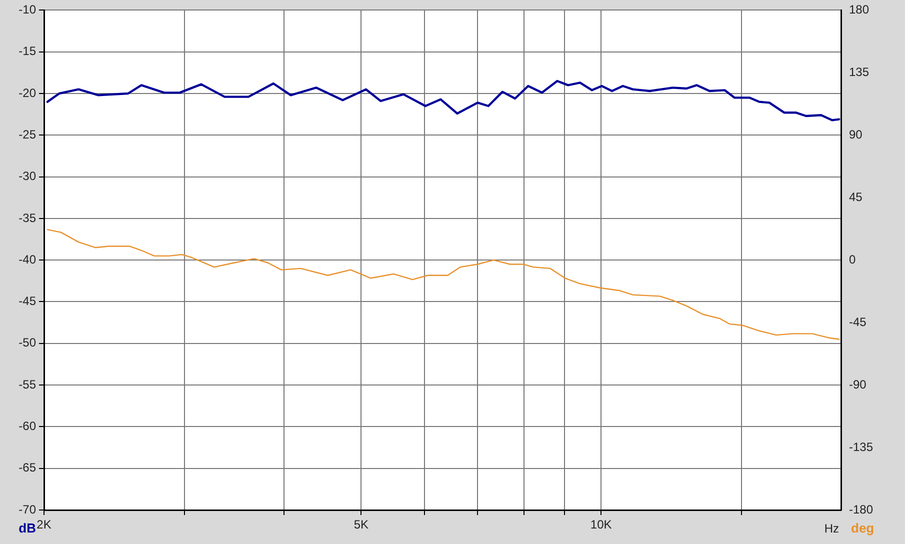 The height and width of the screenshot is (544, 905). Describe the element at coordinates (27, 384) in the screenshot. I see `y-tick-label: -55` at that location.